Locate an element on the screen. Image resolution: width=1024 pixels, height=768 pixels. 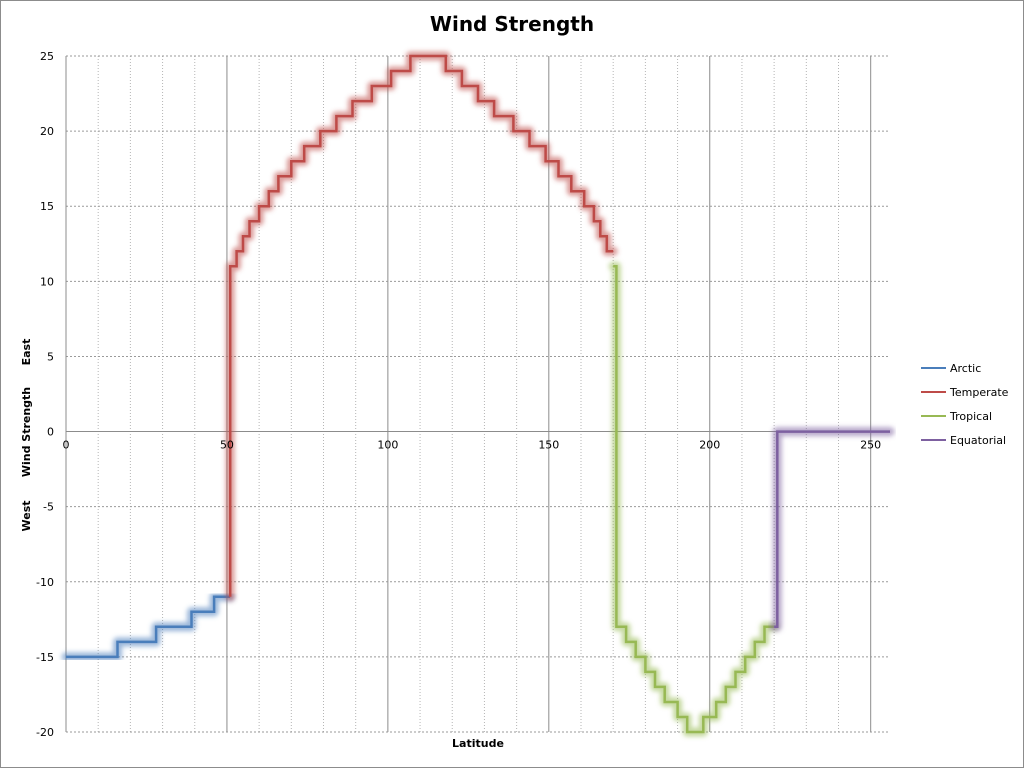
series-line-arctic is located at coordinates (148, 627).